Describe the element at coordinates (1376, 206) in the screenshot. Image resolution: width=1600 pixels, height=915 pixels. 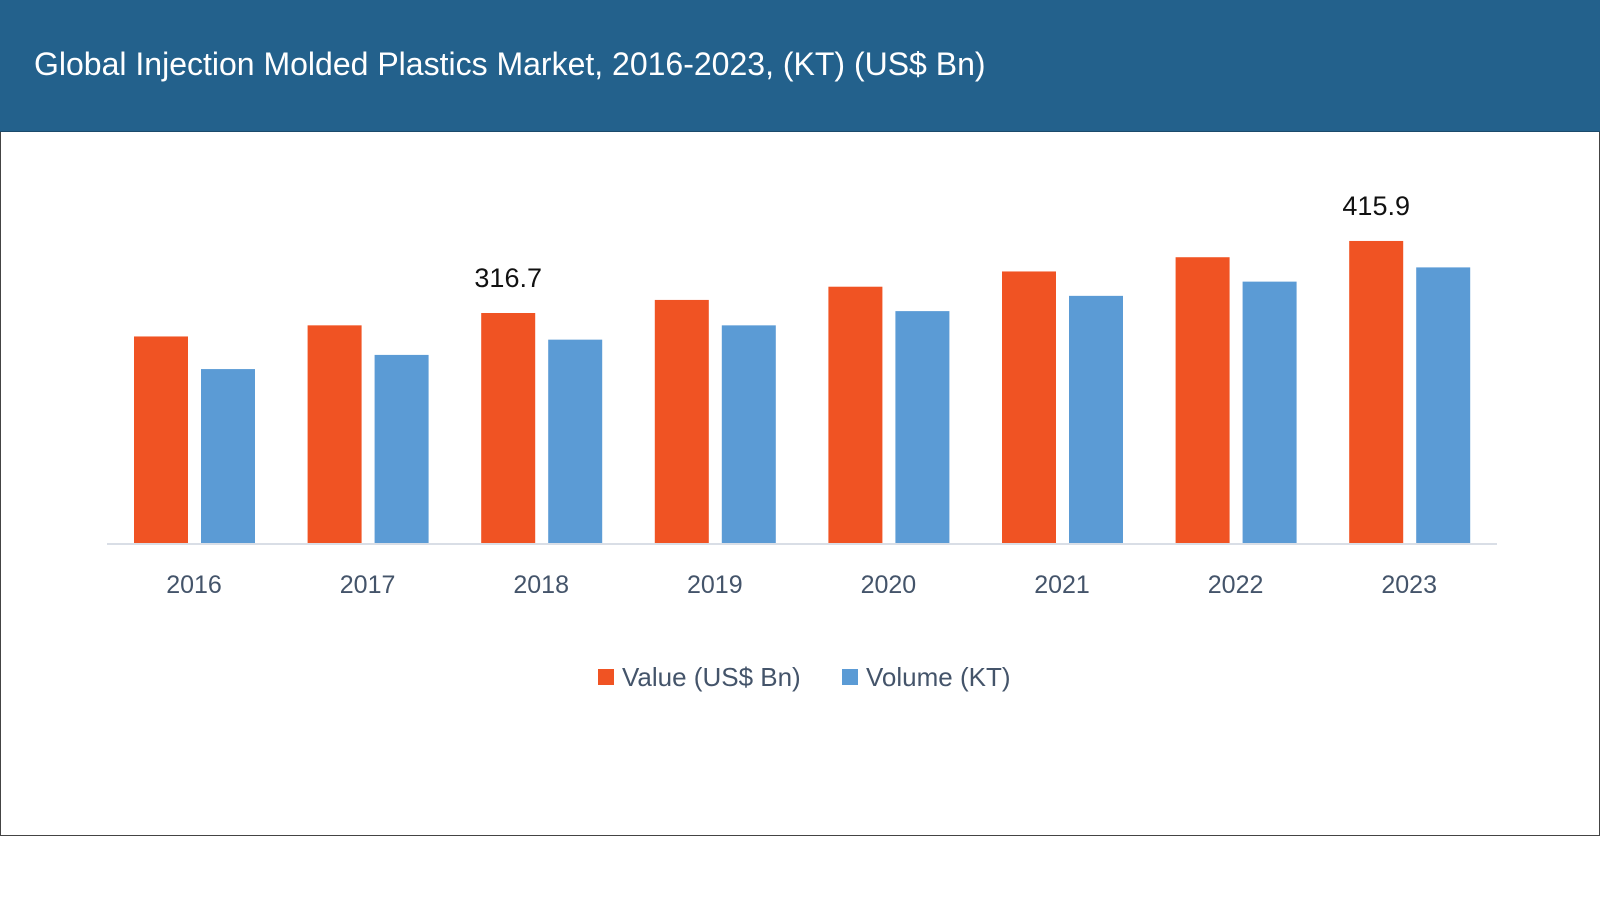
I see `data-label: 415.9` at that location.